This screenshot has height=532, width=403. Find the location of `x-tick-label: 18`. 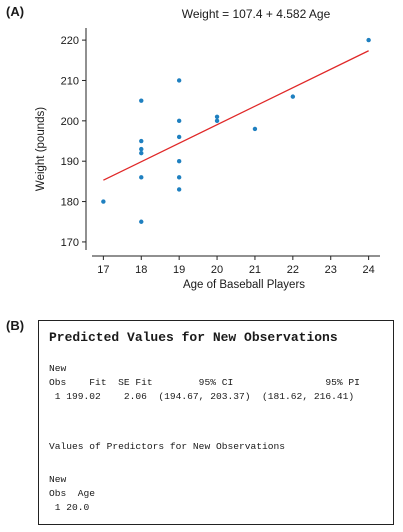

x-tick-label: 18 is located at coordinates (141, 270).